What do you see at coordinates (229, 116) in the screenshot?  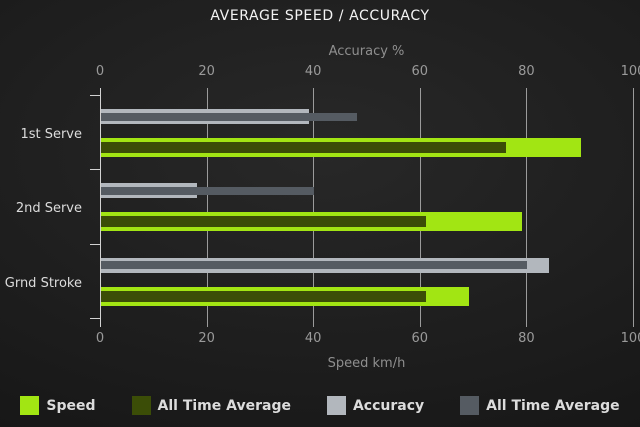 I see `bar-accuracy-all-time-average-1st-serve` at bounding box center [229, 116].